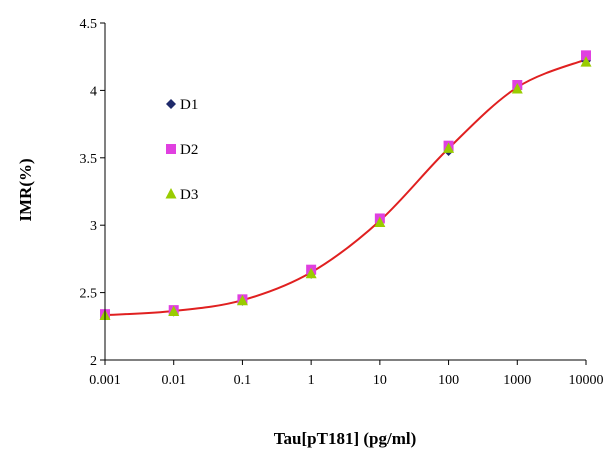 The width and height of the screenshot is (608, 458). What do you see at coordinates (189, 150) in the screenshot?
I see `legend-label-d2: D2` at bounding box center [189, 150].